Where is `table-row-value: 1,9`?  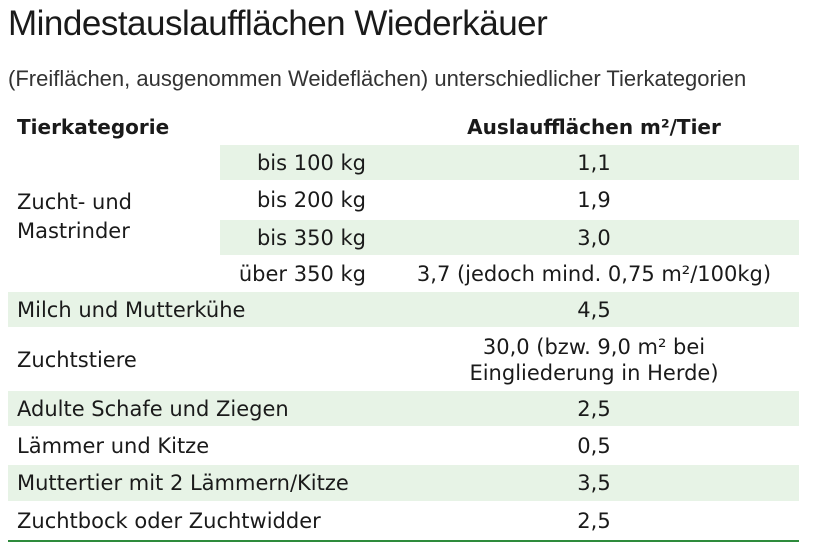
table-row-value: 1,9 is located at coordinates (594, 199).